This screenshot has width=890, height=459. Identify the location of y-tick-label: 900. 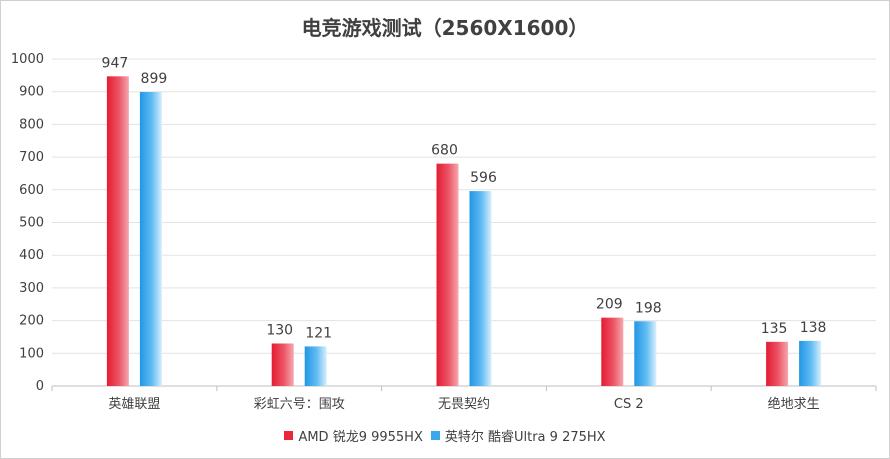
(31, 92).